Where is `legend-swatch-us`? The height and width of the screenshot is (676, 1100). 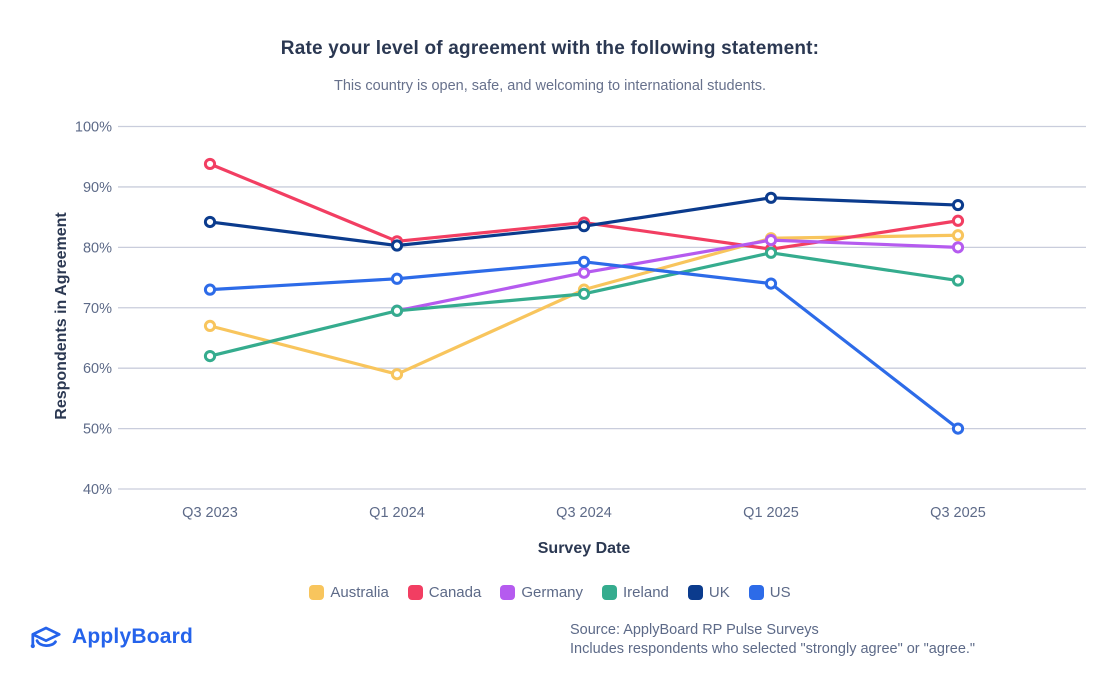
legend-swatch-us is located at coordinates (756, 592).